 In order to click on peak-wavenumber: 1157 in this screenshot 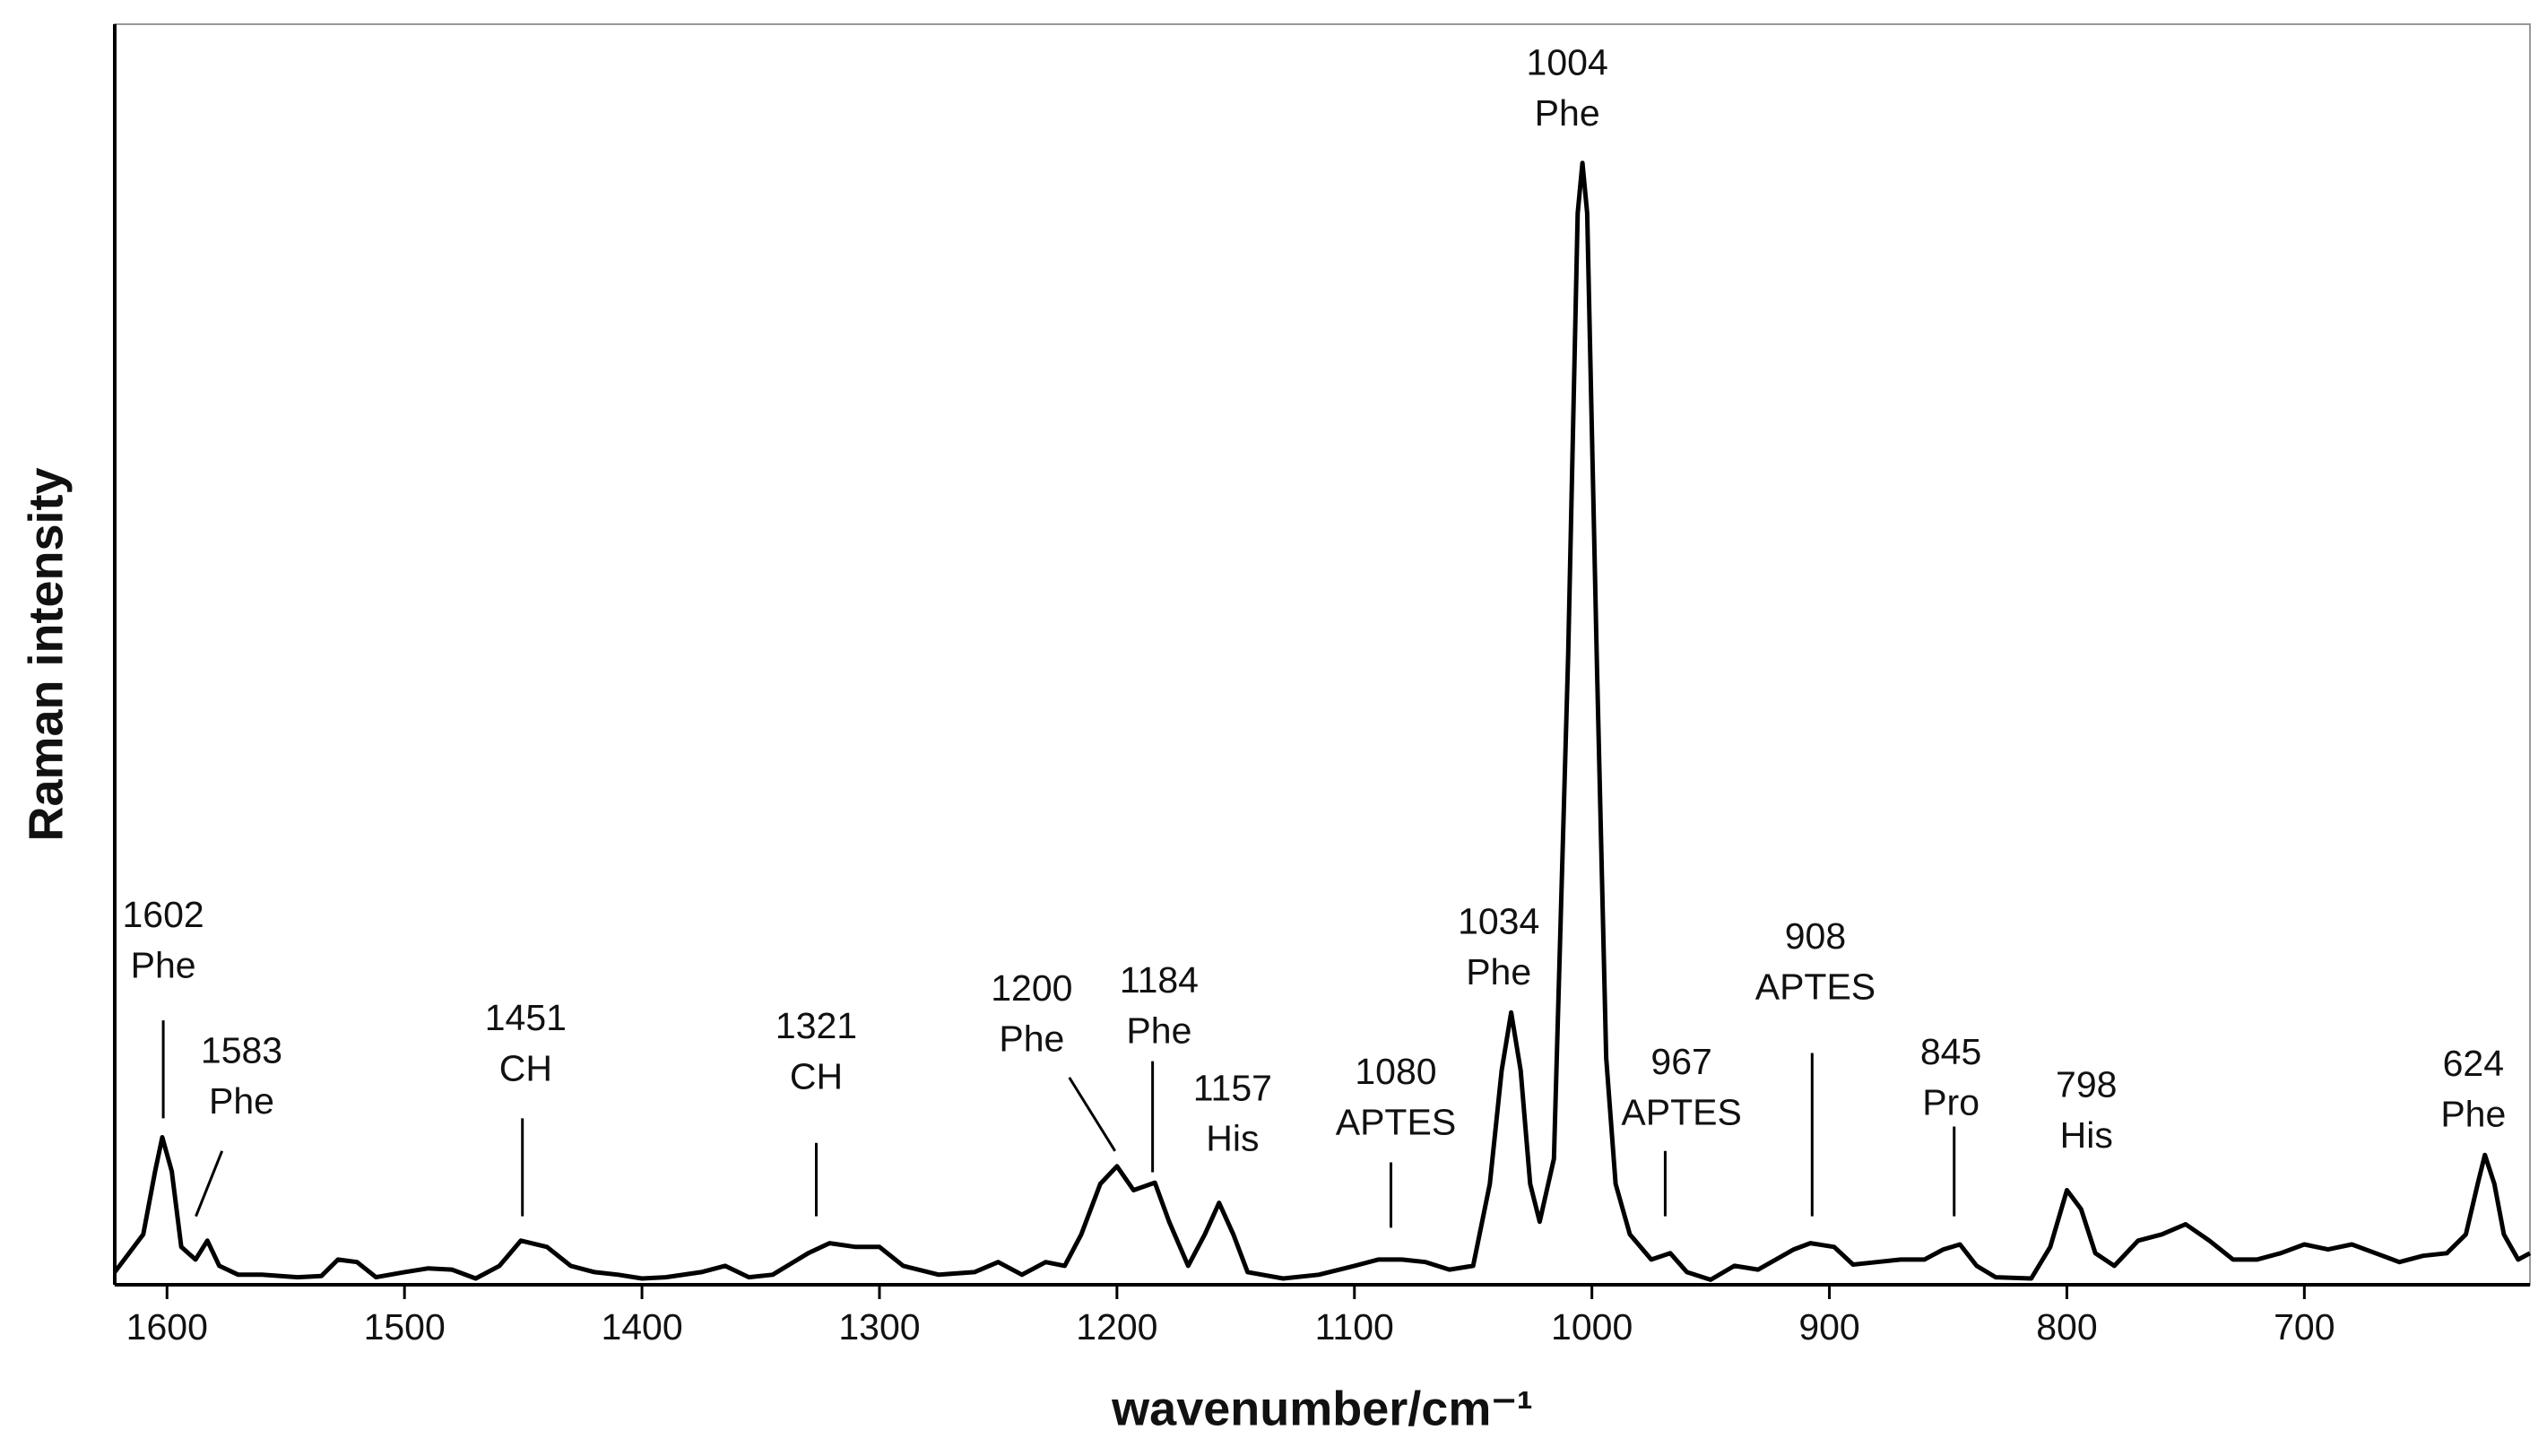, I will do `click(1232, 1087)`.